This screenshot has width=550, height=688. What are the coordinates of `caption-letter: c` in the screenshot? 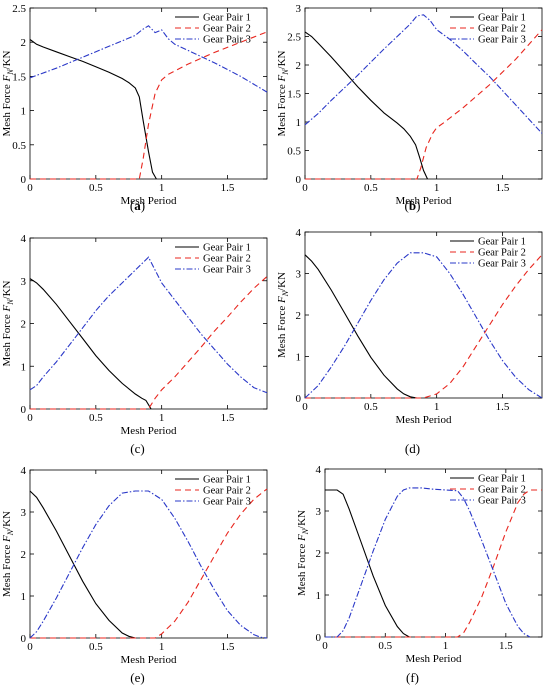 It's located at (137, 448).